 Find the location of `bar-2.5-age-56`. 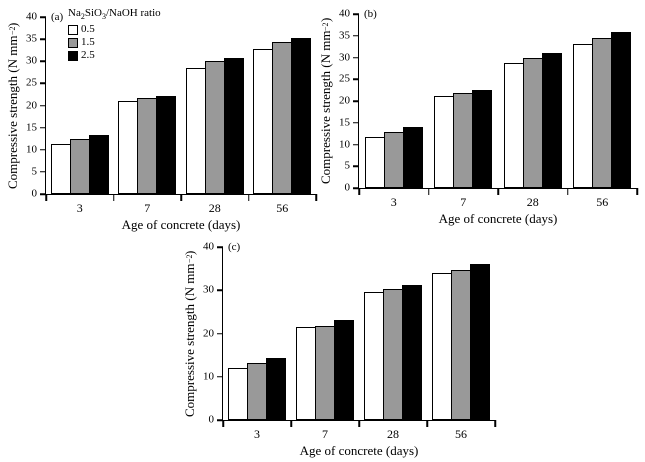

bar-2.5-age-56 is located at coordinates (301, 115).